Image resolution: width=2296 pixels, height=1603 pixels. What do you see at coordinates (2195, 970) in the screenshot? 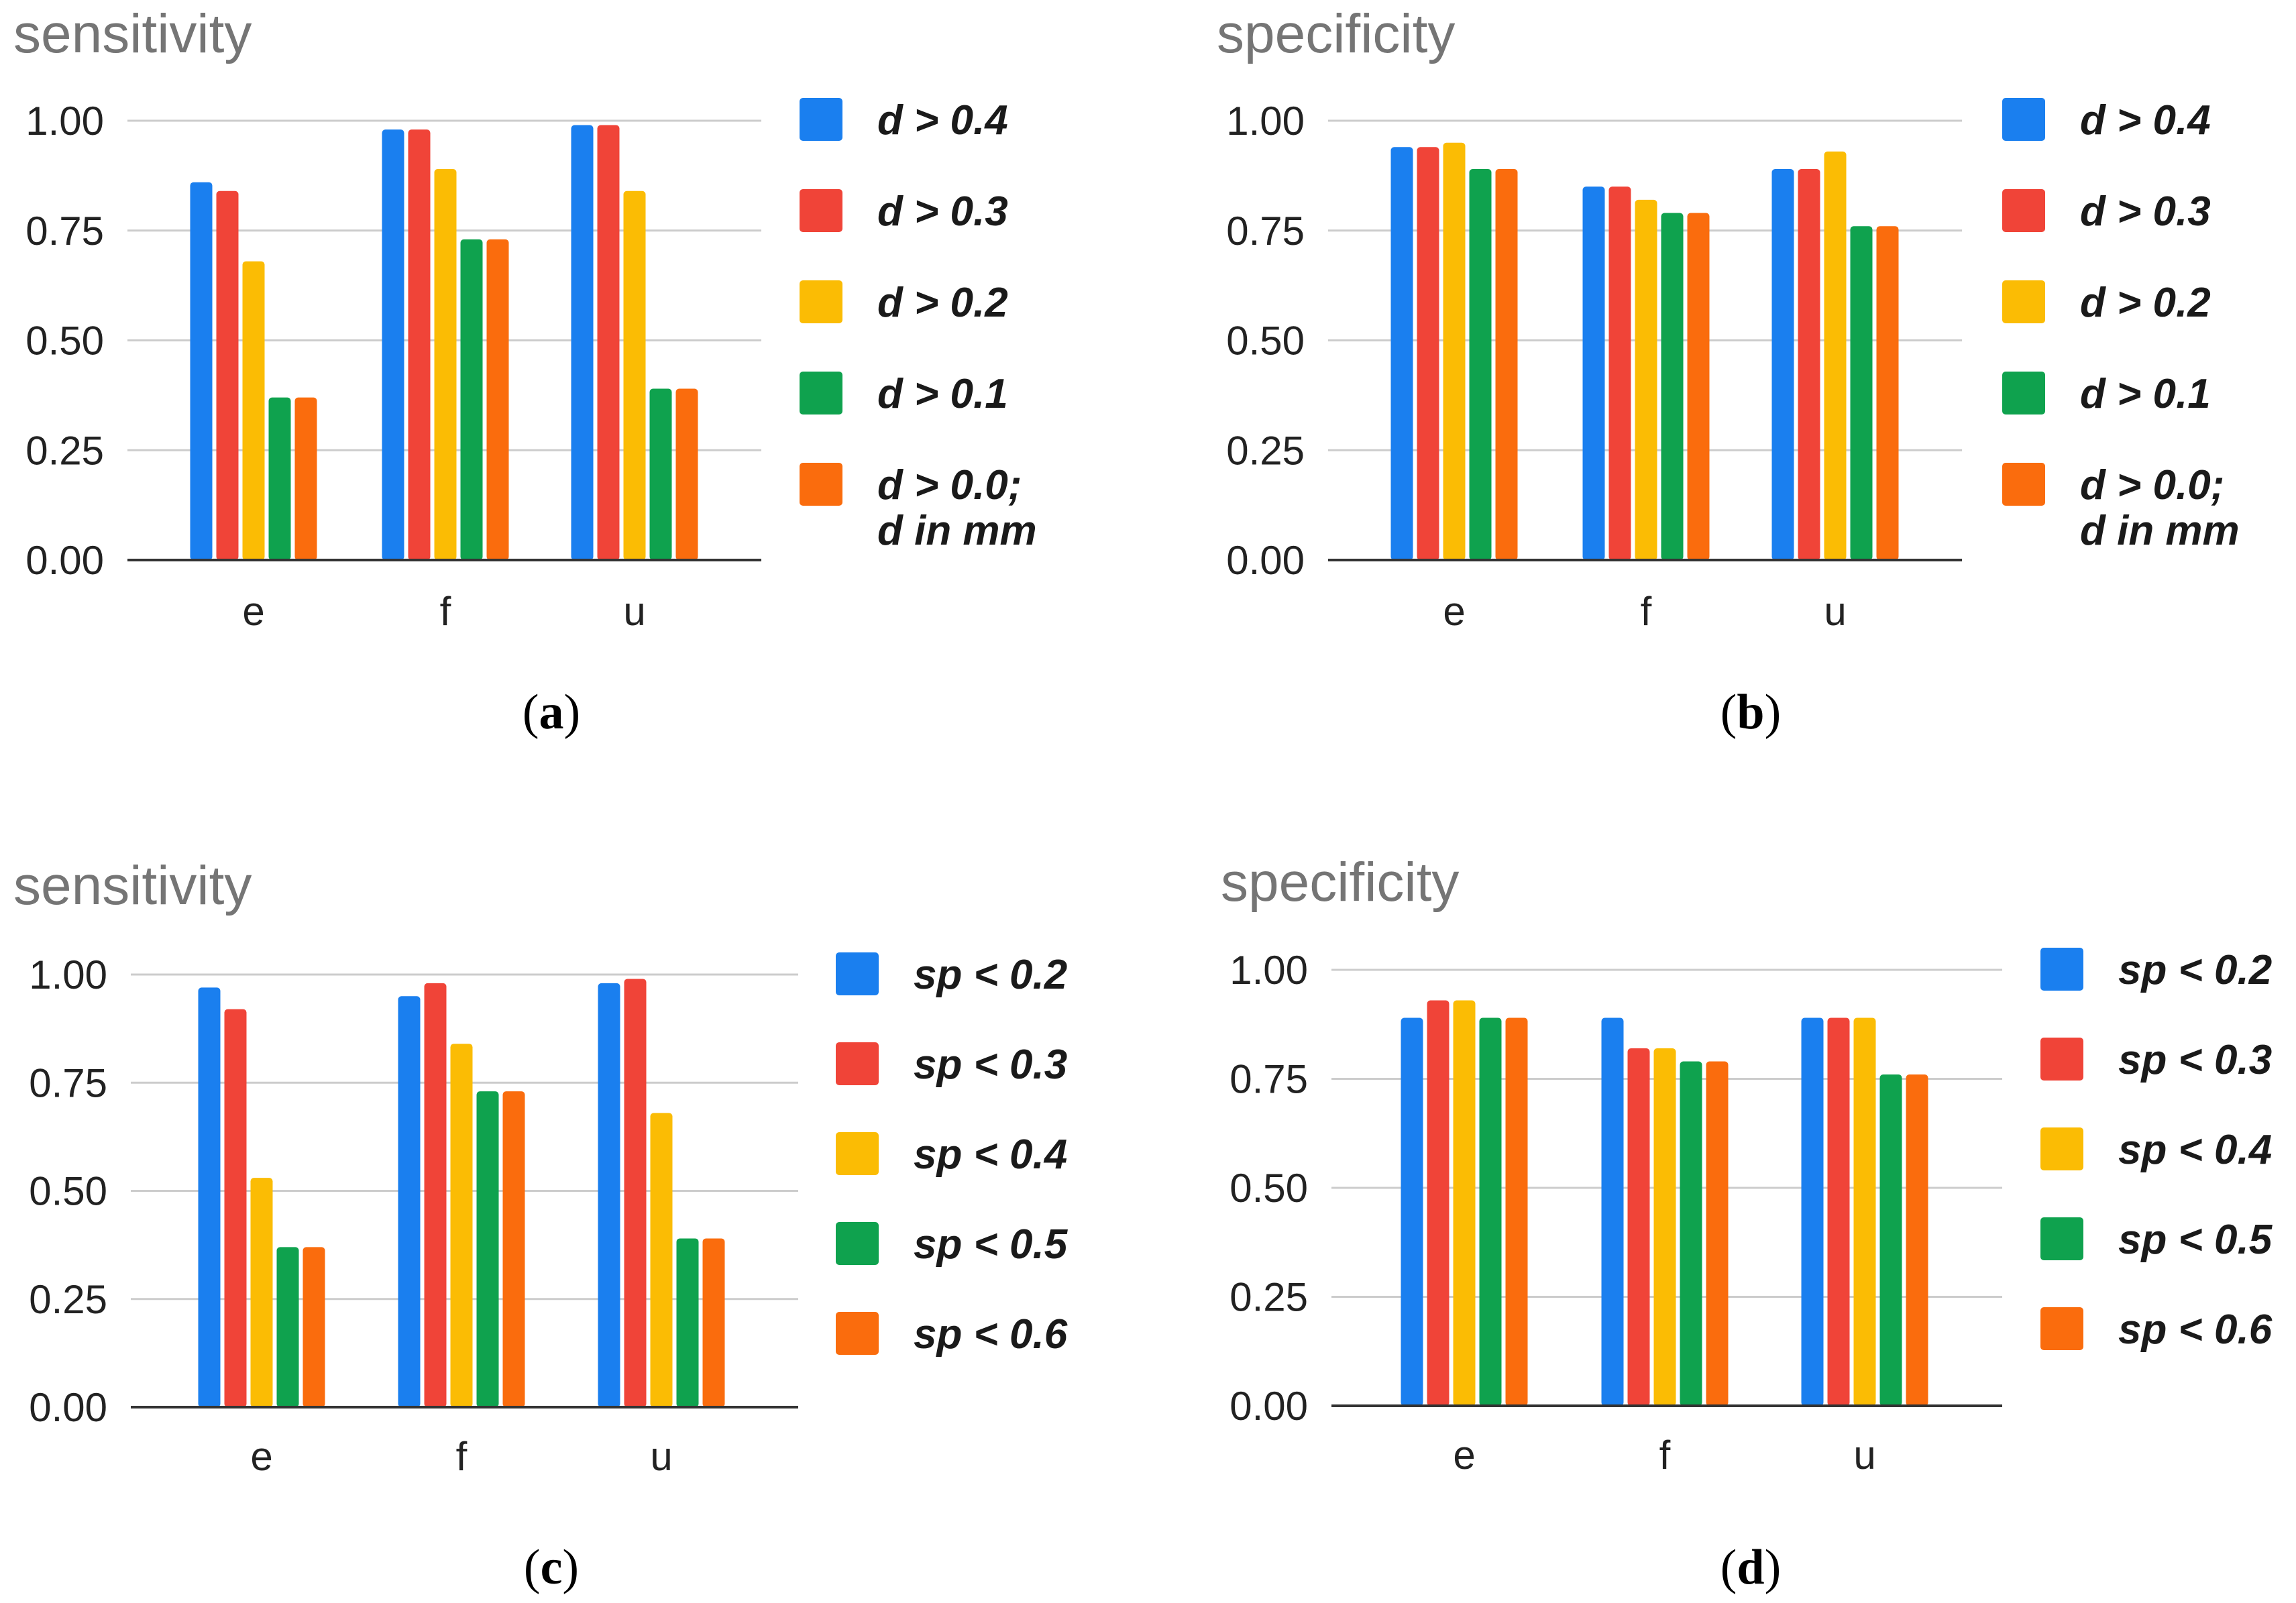
I see `legend-label: sp < 0.2` at bounding box center [2195, 970].